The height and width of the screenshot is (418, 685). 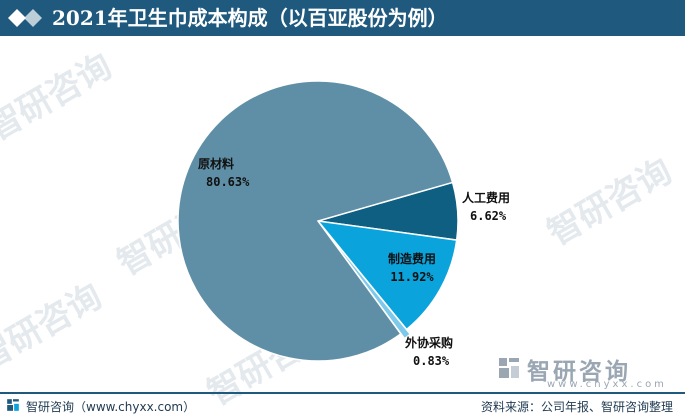 I want to click on slice-name-label: 制造费用, so click(x=412, y=258).